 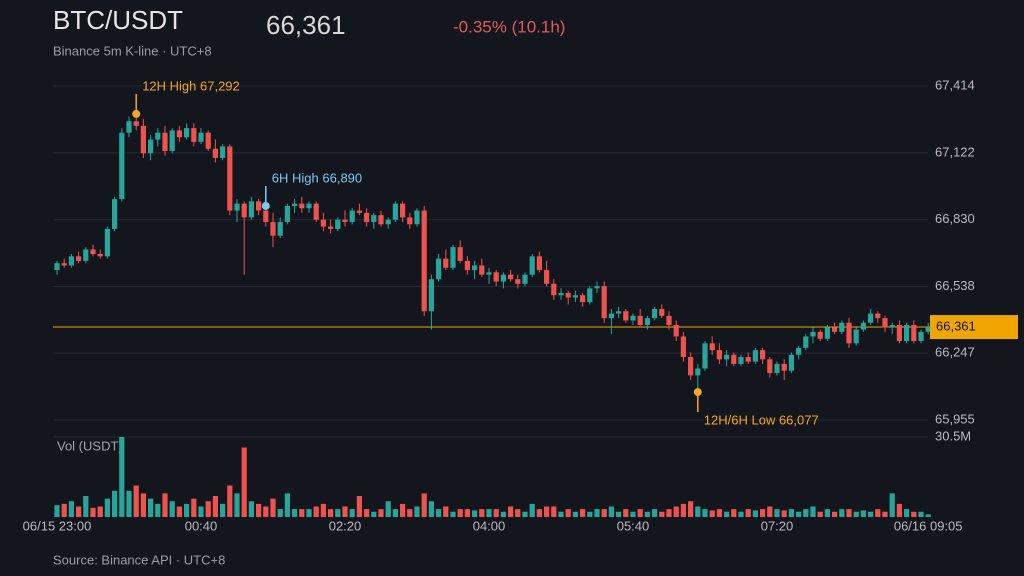 I want to click on x-tick-label: 04:00, so click(x=489, y=525).